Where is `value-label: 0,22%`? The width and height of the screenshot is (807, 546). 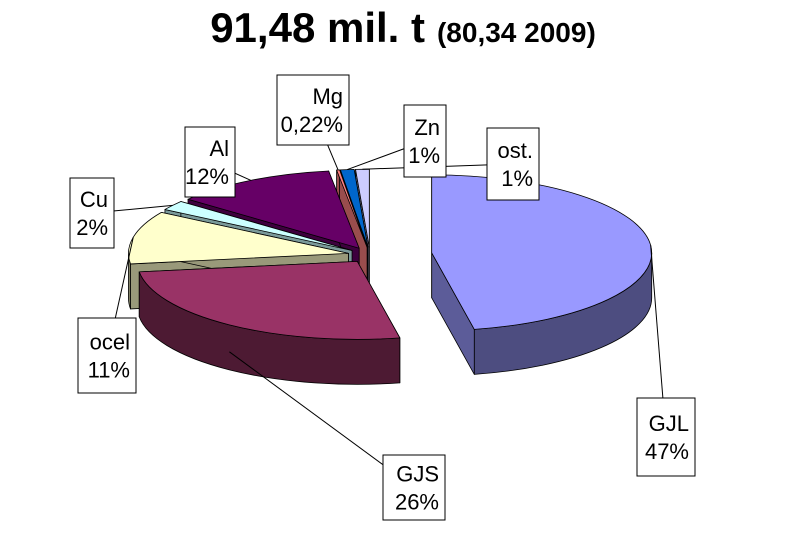
value-label: 0,22% is located at coordinates (312, 124).